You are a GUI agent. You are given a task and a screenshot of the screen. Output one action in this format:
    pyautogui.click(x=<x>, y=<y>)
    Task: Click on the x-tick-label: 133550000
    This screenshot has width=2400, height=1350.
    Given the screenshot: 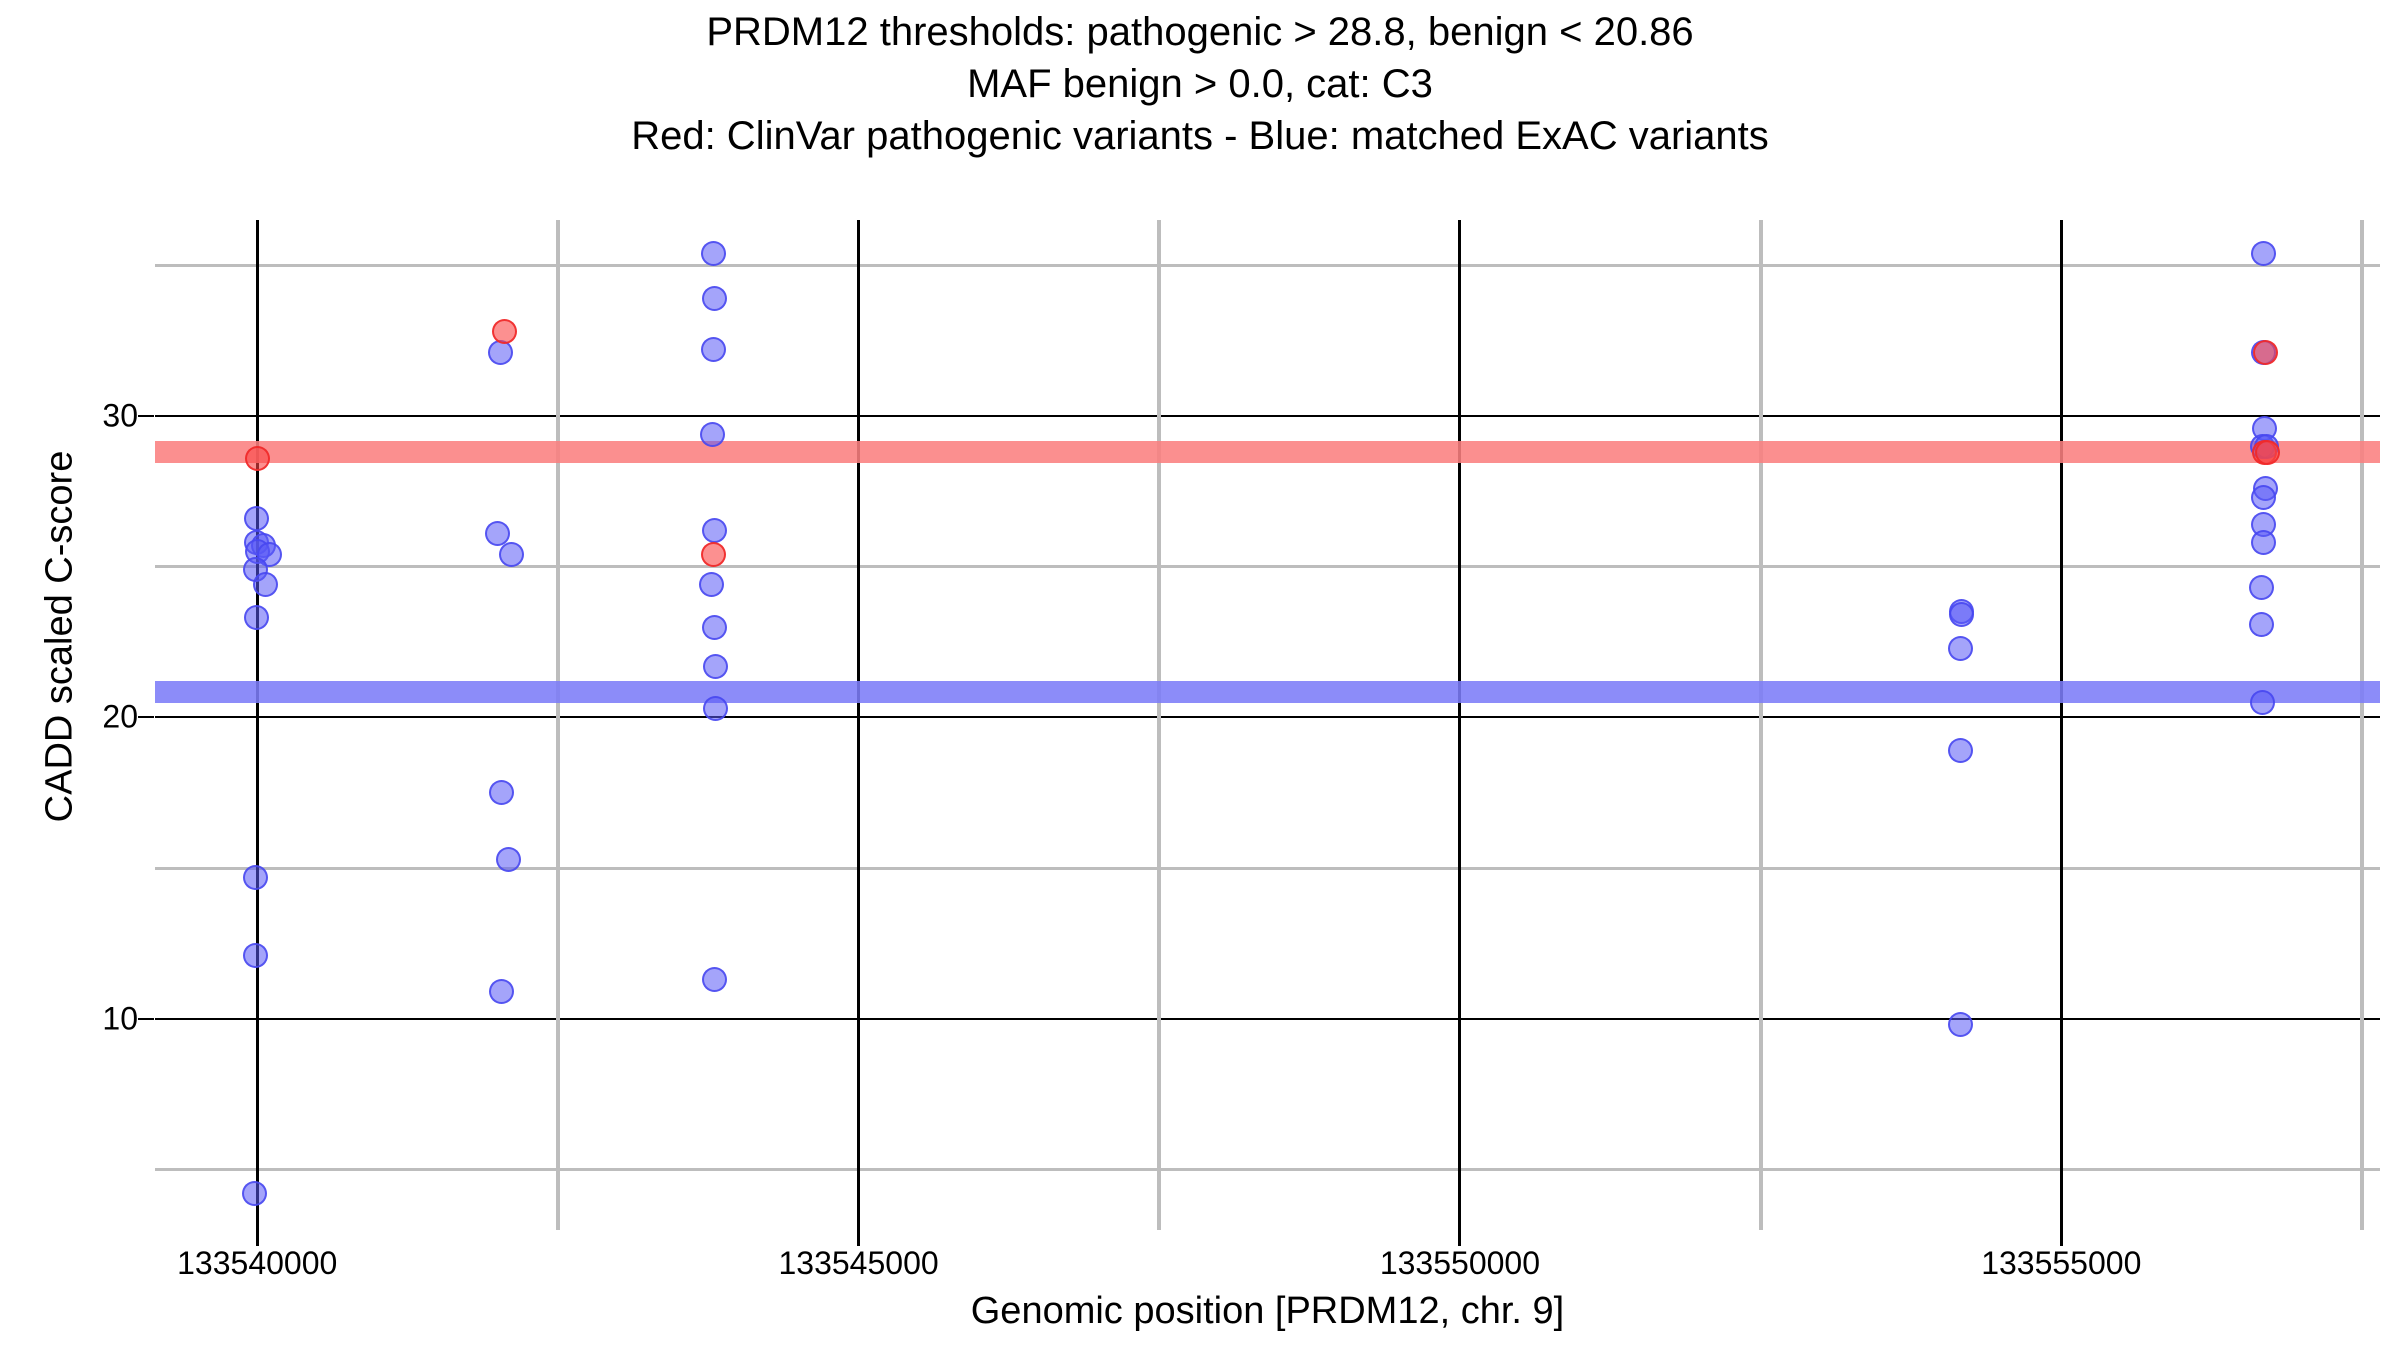 What is the action you would take?
    pyautogui.click(x=1460, y=1263)
    